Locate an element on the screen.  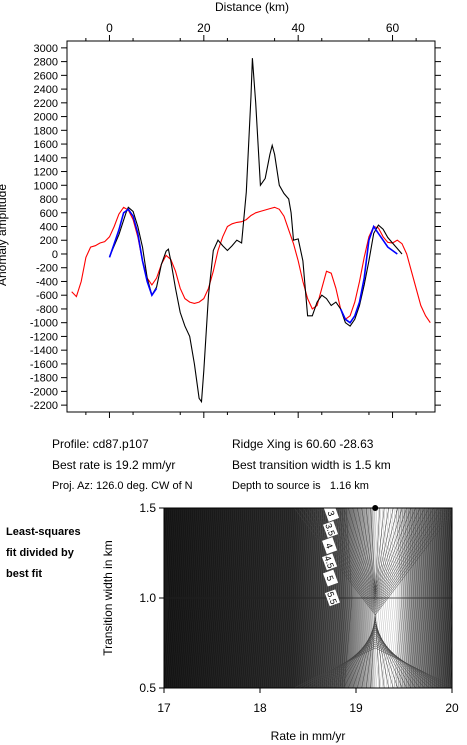
contour-label: 4 is located at coordinates (330, 546).